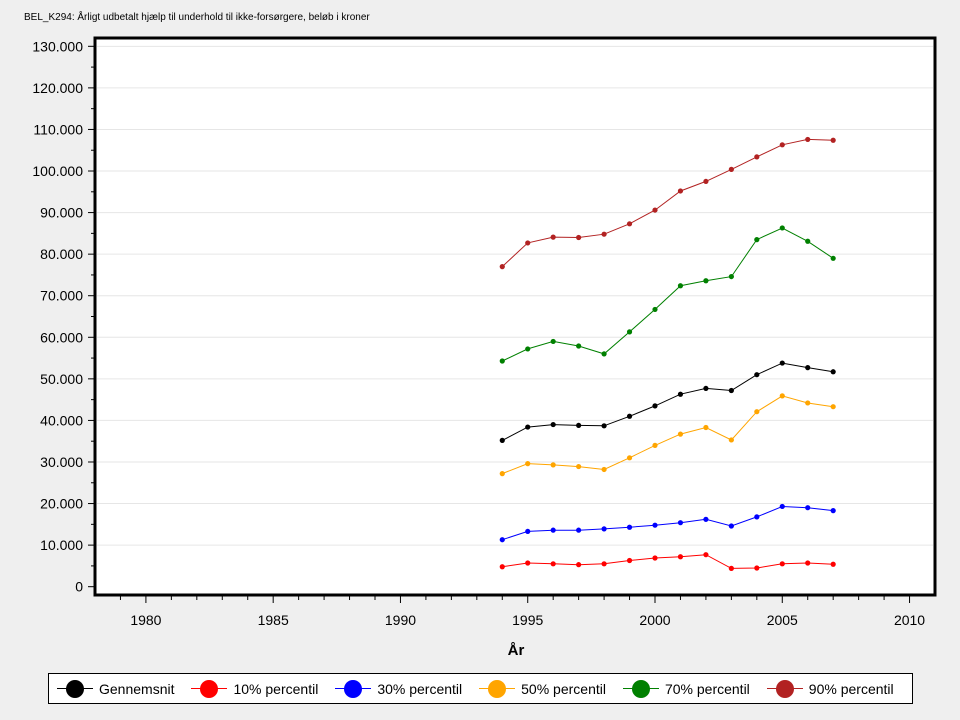 The height and width of the screenshot is (720, 960). I want to click on x-tick-label: 1985, so click(273, 620).